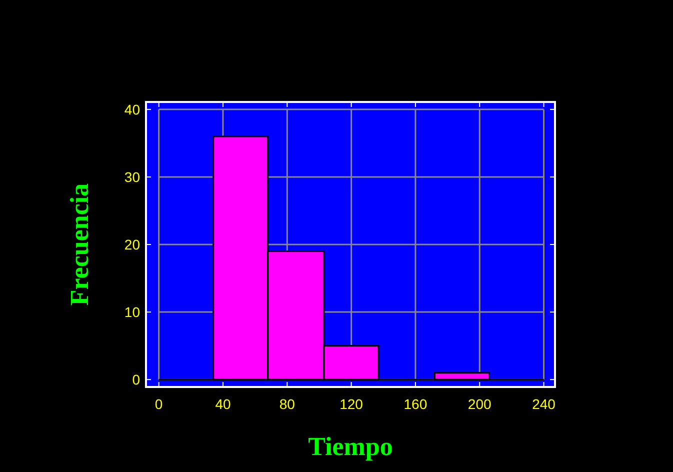 The width and height of the screenshot is (673, 472). Describe the element at coordinates (136, 379) in the screenshot. I see `y-tick-label: 0` at that location.